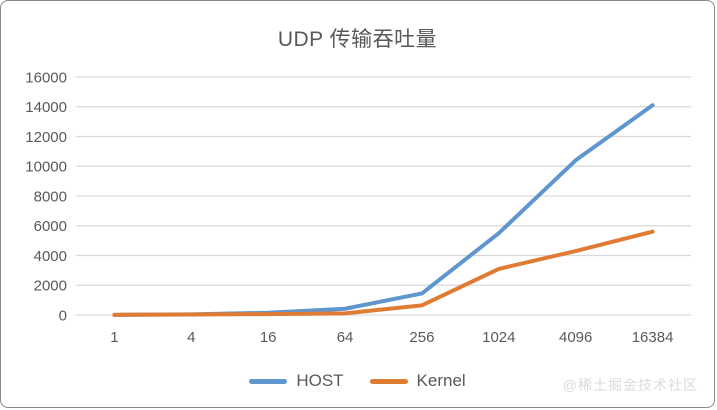 This screenshot has width=717, height=410. Describe the element at coordinates (268, 337) in the screenshot. I see `x-tick-label: 16` at that location.